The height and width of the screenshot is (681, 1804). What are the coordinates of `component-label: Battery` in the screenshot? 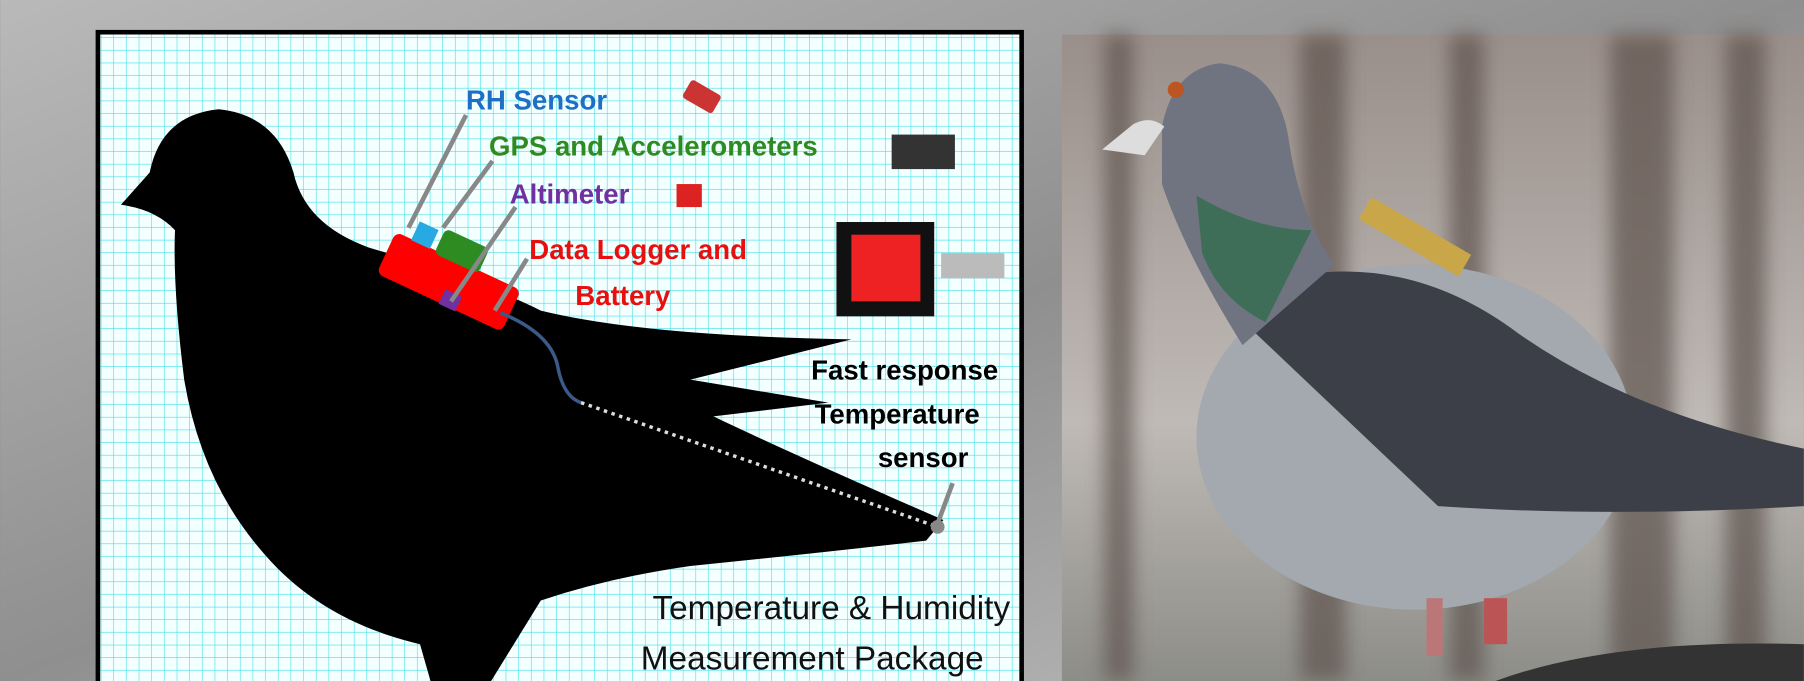 It's located at (623, 295).